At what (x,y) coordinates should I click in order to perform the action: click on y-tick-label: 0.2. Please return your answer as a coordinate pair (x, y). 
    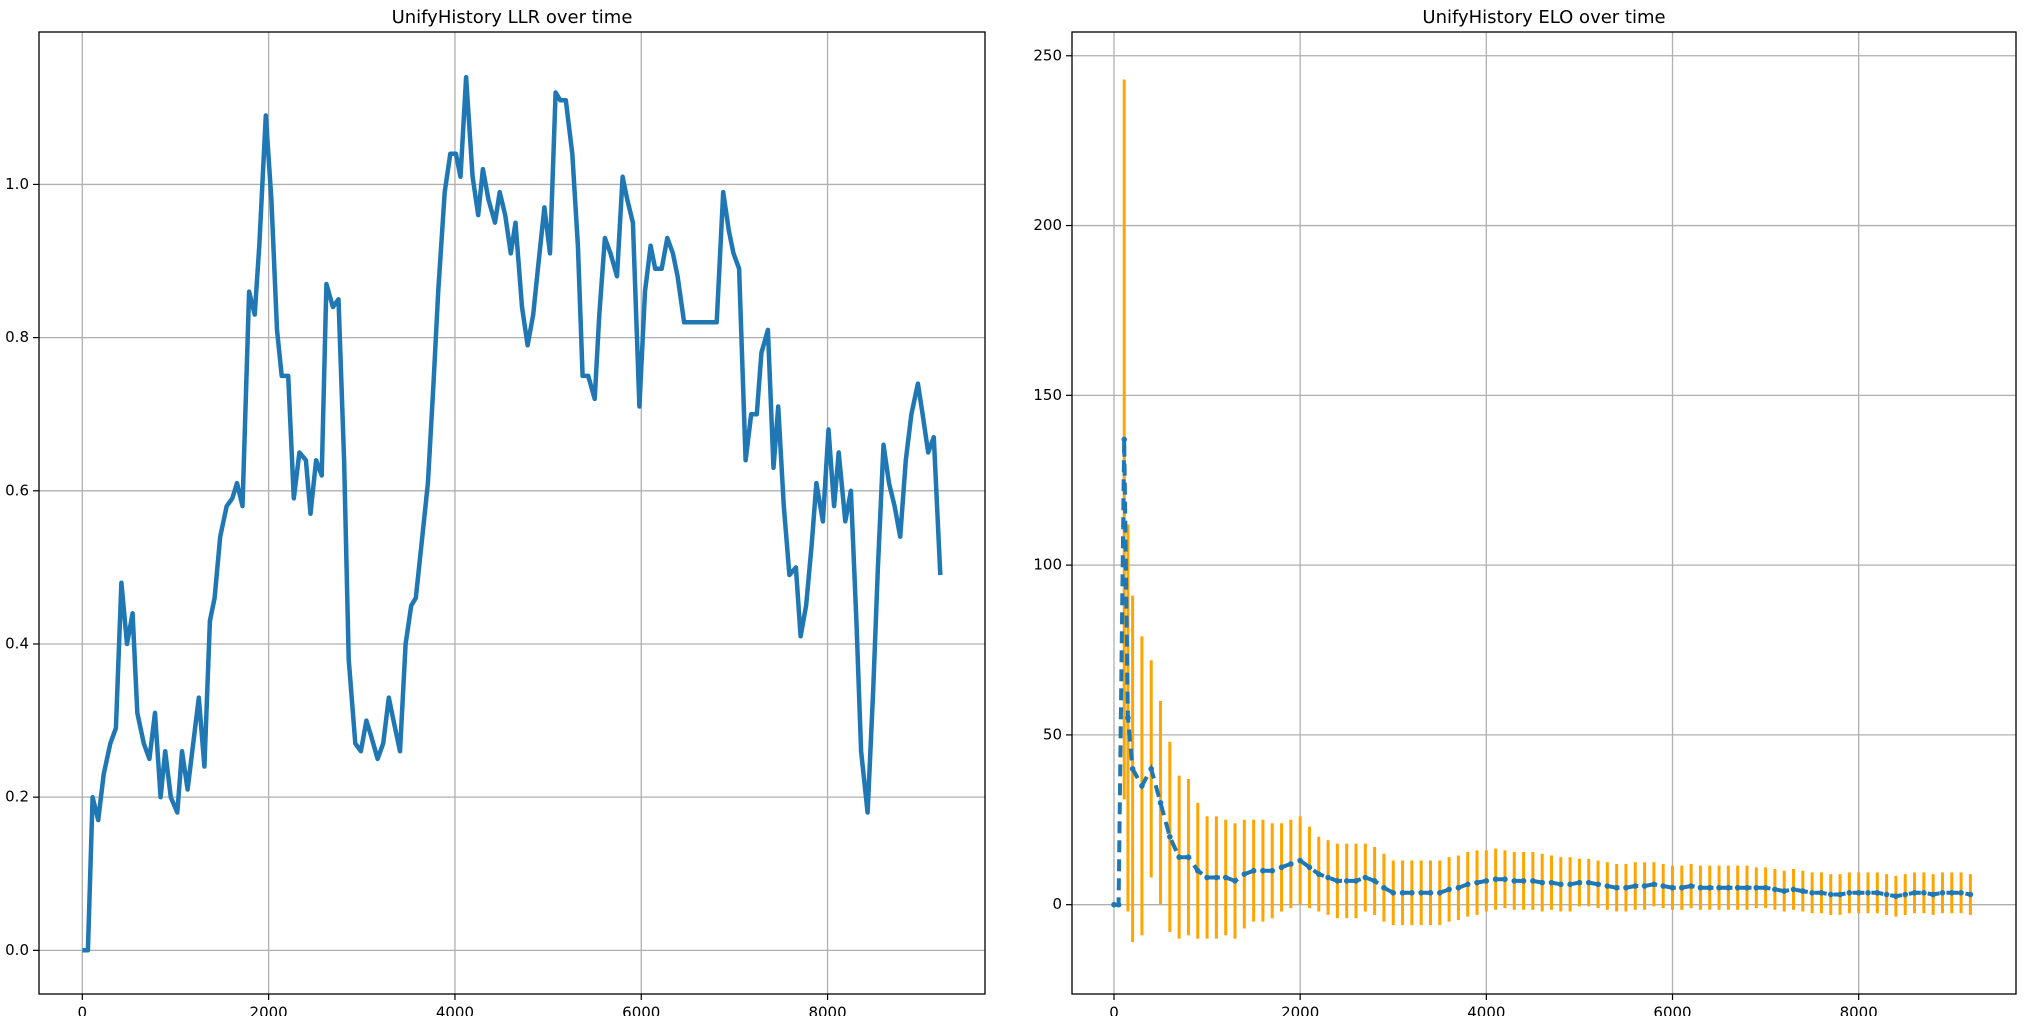
    Looking at the image, I should click on (17, 797).